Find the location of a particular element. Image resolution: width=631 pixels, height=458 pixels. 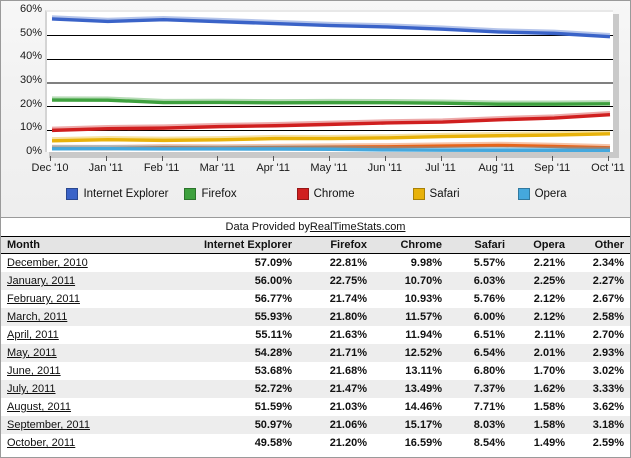

cell-internet-explorer: 54.28% is located at coordinates (273, 353).